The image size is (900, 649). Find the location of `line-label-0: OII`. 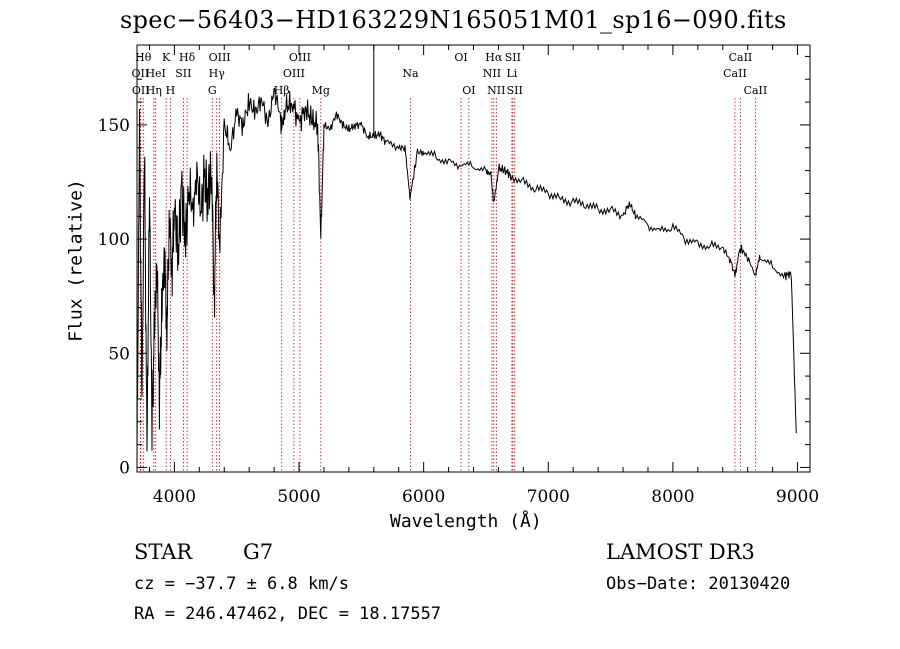

line-label-0: OII is located at coordinates (141, 73).